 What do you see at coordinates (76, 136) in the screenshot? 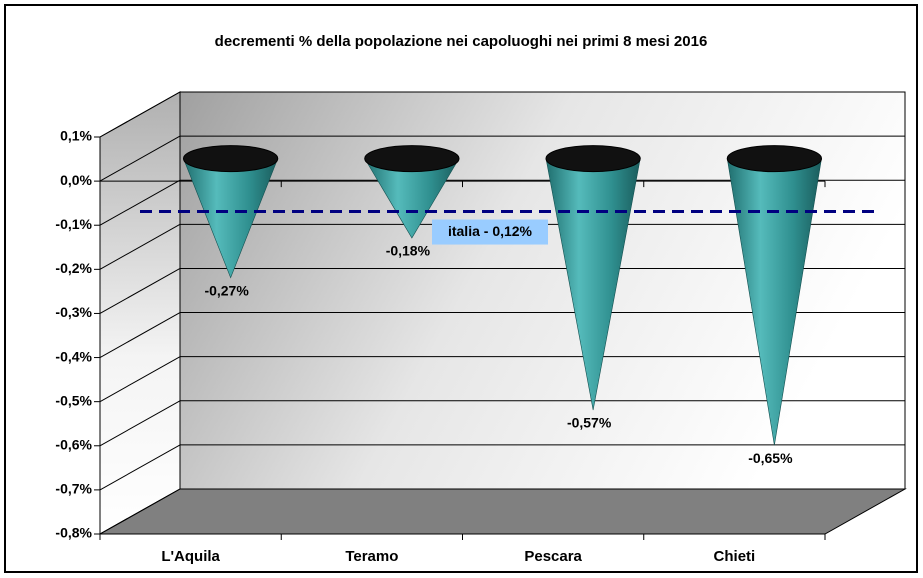
I see `y-tick-label: 0,1%` at bounding box center [76, 136].